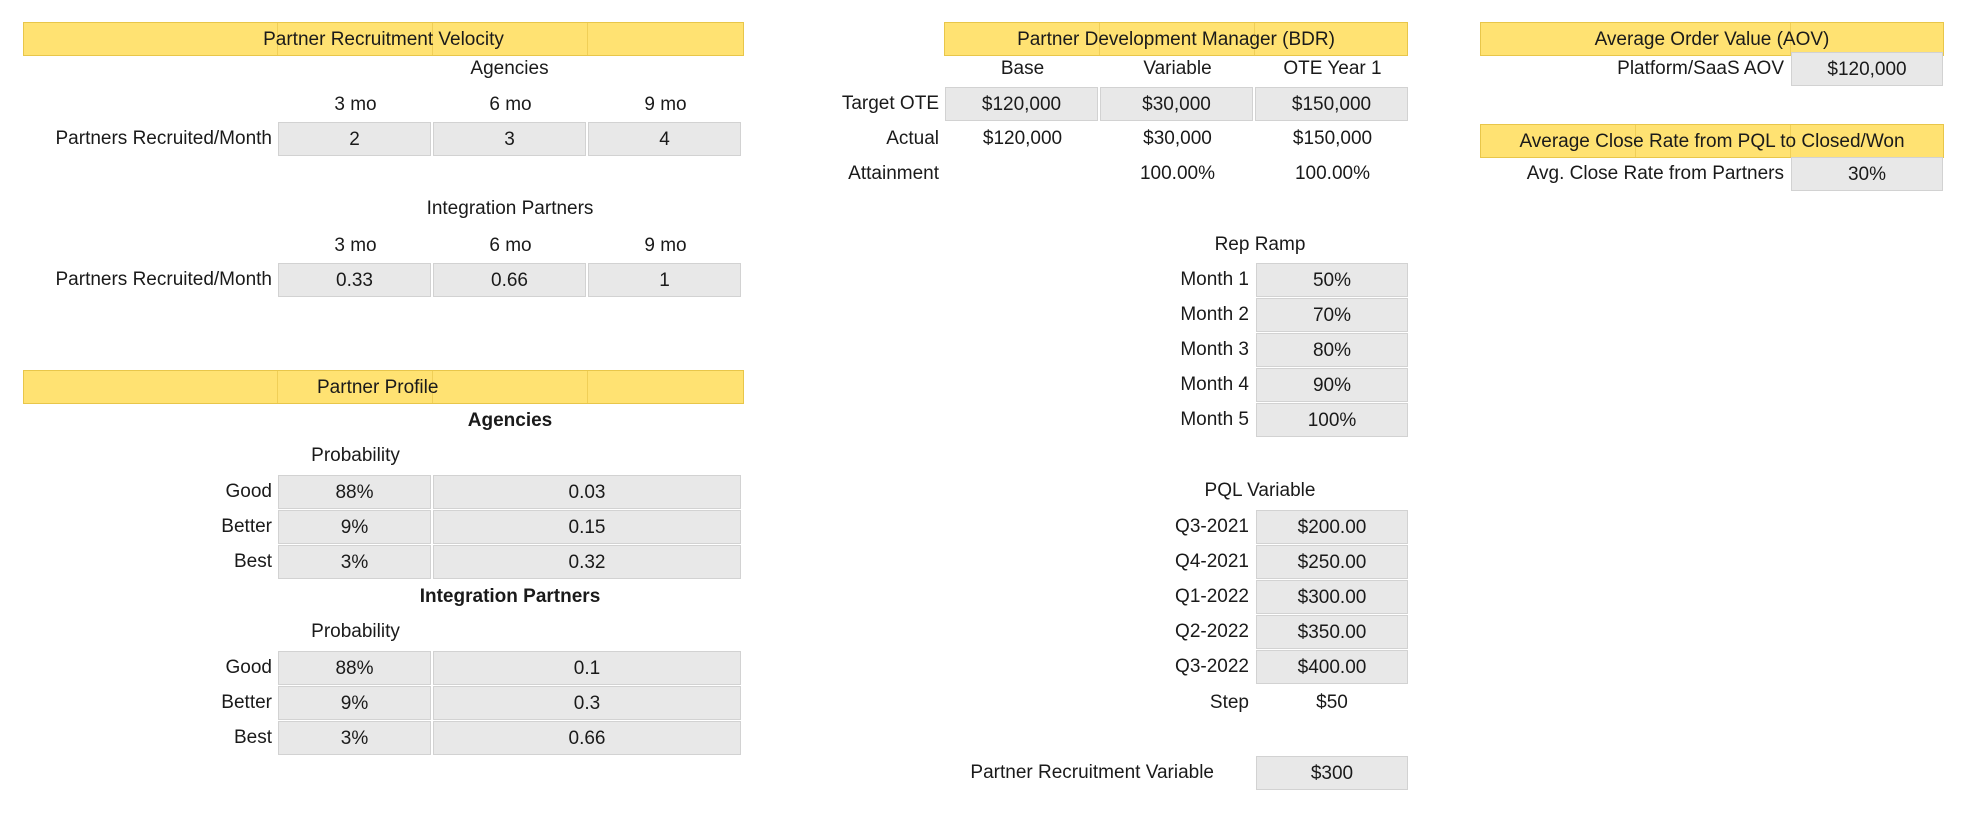  I want to click on profile-integration-row-label: Best, so click(252, 737).